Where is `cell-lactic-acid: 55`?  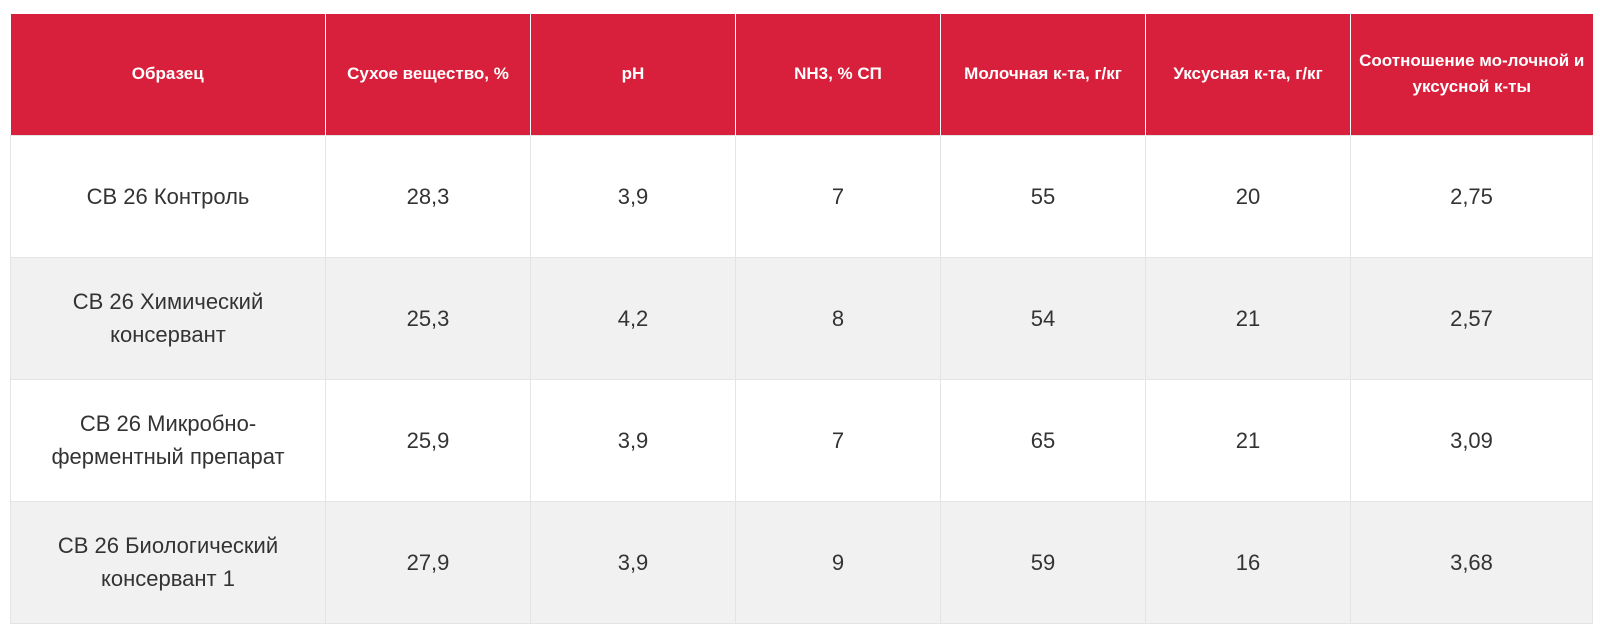 cell-lactic-acid: 55 is located at coordinates (1043, 195).